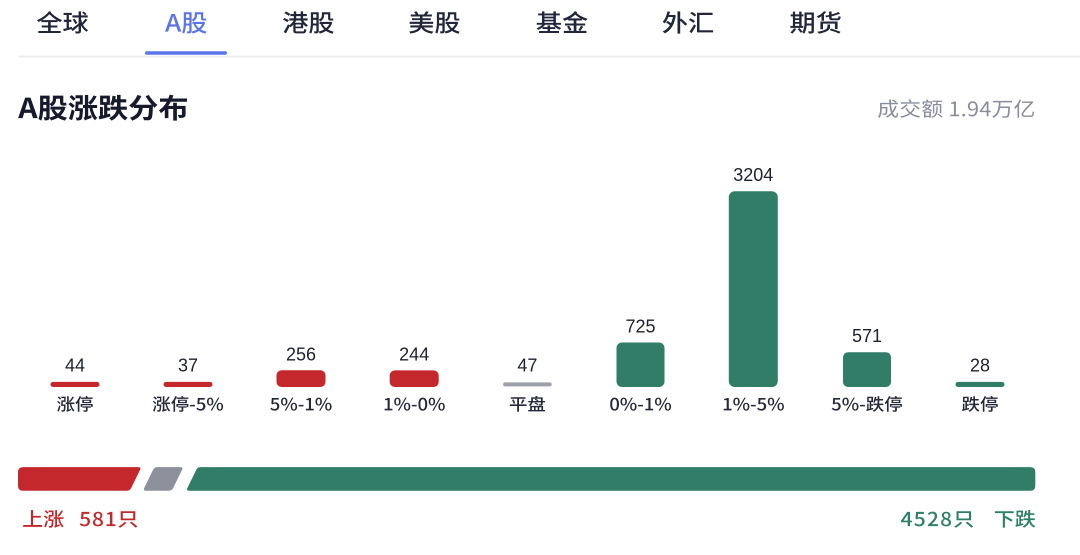  Describe the element at coordinates (980, 365) in the screenshot. I see `svg-text: 28` at that location.